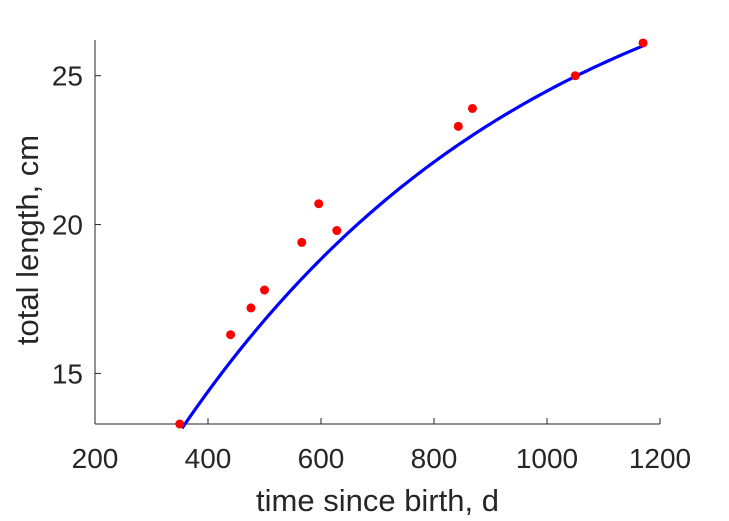 This screenshot has height=521, width=729. What do you see at coordinates (547, 458) in the screenshot?
I see `x-tick-label: 1000` at bounding box center [547, 458].